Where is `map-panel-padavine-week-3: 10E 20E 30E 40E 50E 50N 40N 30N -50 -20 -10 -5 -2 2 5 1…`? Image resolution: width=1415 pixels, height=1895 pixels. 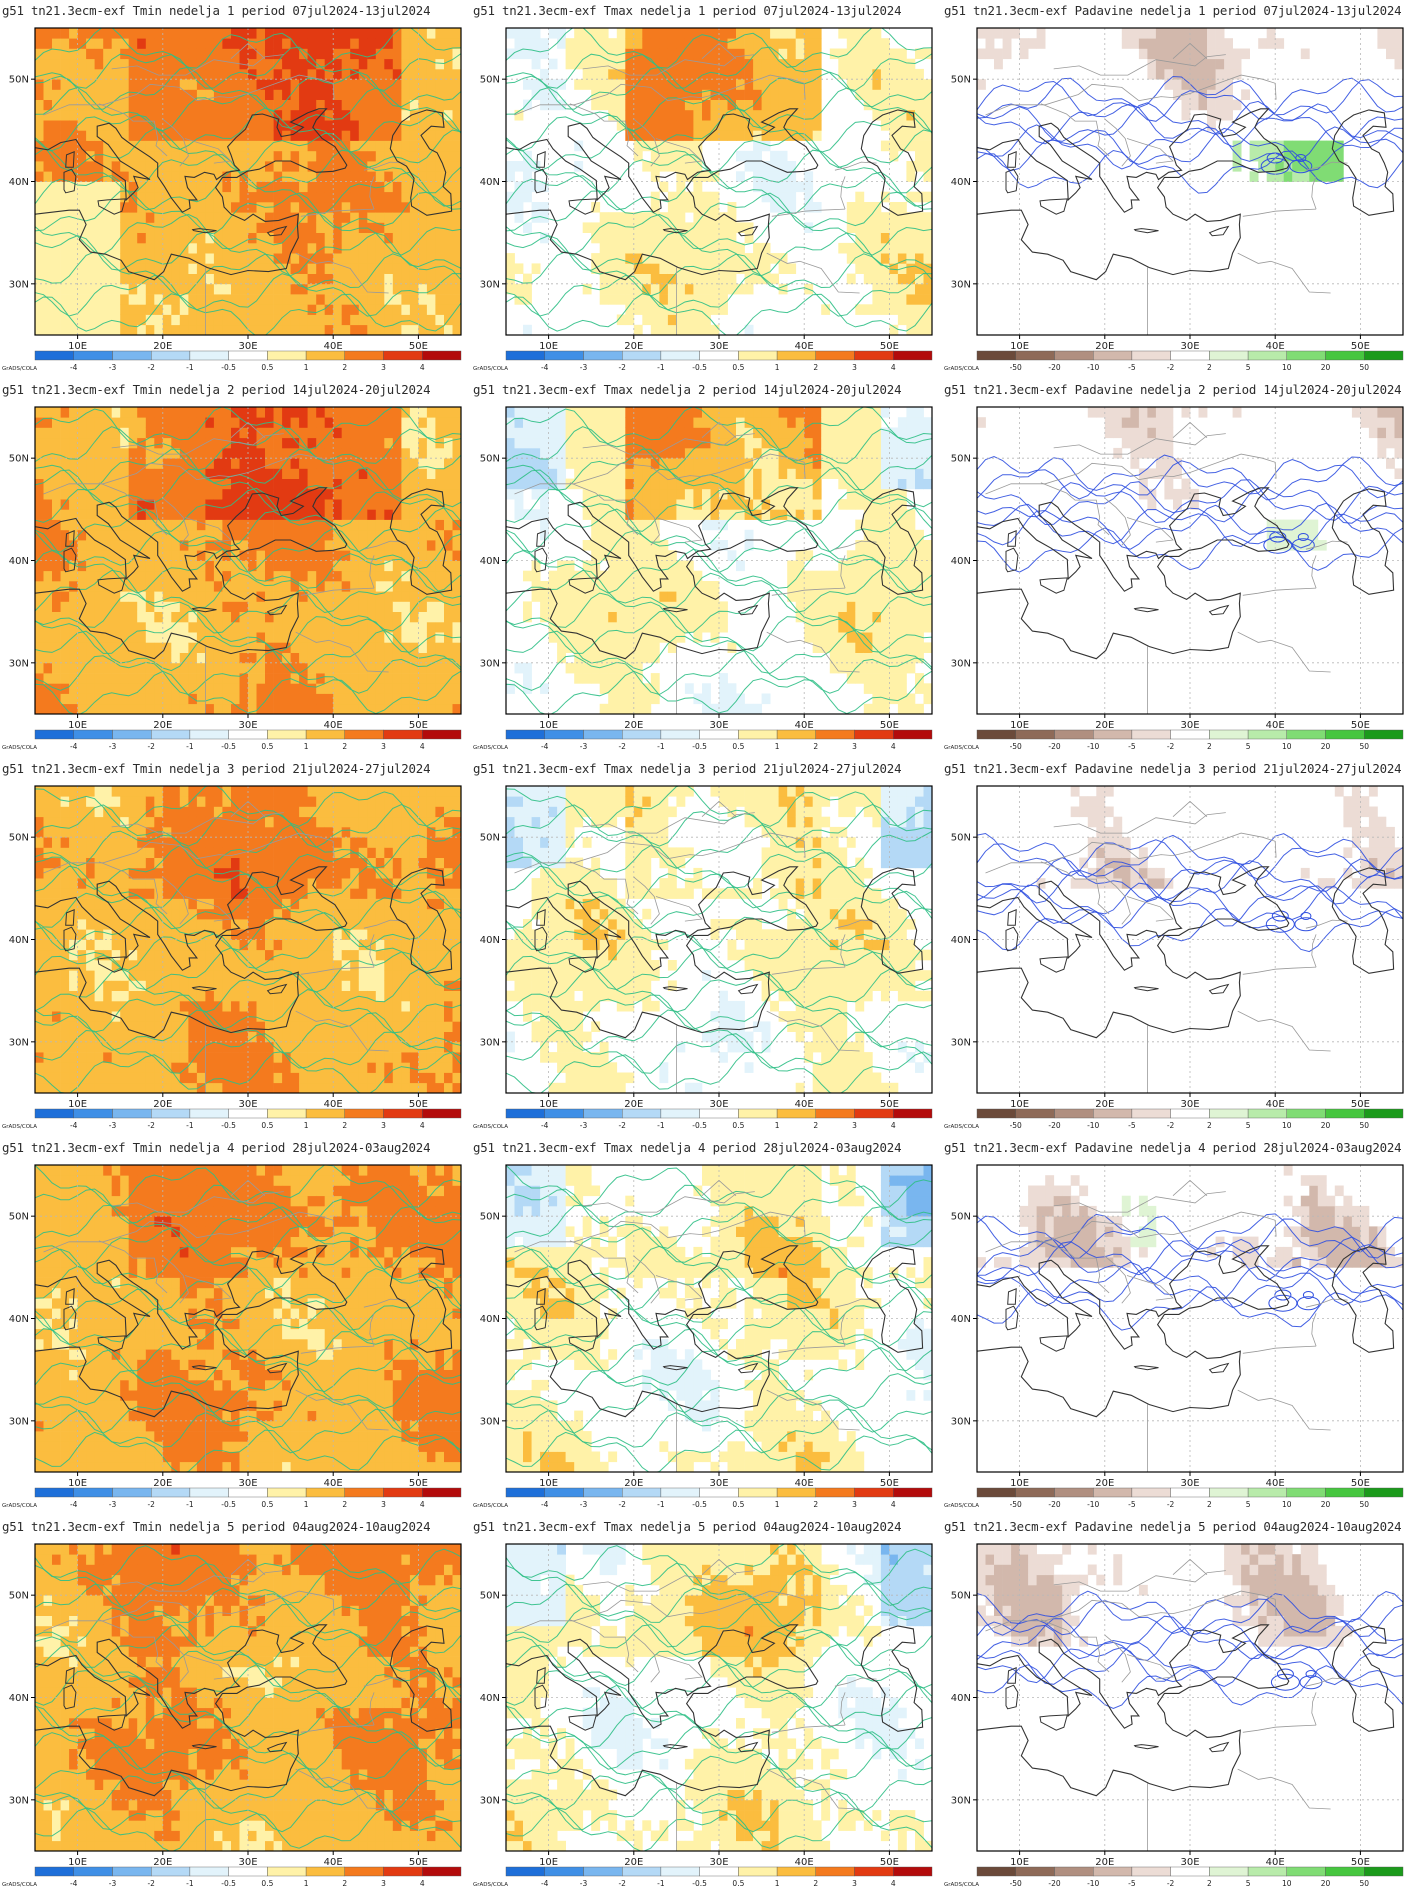 map-panel-padavine-week-3: 10E 20E 30E 40E 50E 50N 40N 30N -50 -20 -10 -5 -2 2 5 1… is located at coordinates (1178, 947).